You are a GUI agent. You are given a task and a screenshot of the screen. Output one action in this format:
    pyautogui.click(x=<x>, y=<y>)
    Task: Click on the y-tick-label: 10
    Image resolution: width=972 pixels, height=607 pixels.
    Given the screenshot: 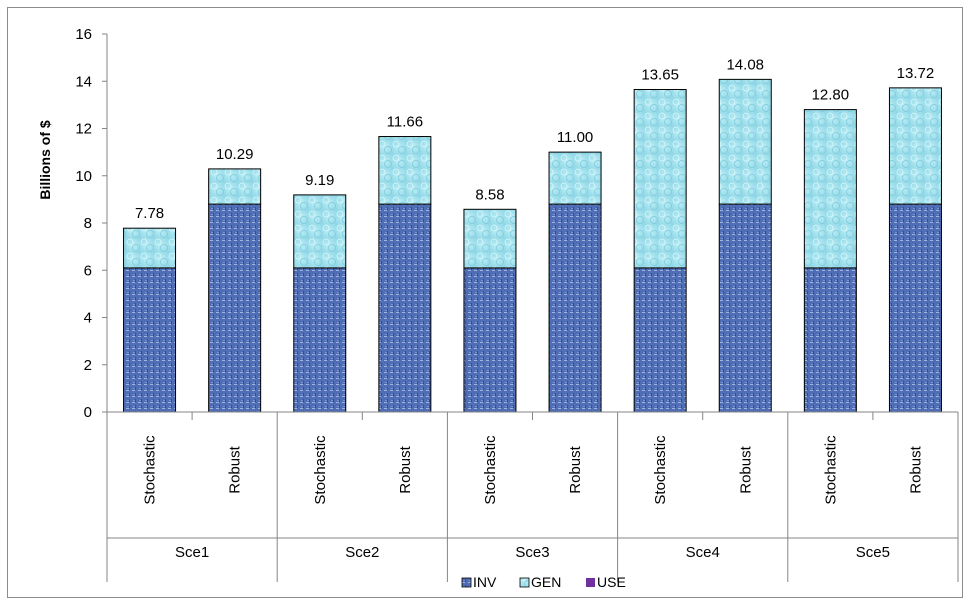 What is the action you would take?
    pyautogui.click(x=83, y=176)
    